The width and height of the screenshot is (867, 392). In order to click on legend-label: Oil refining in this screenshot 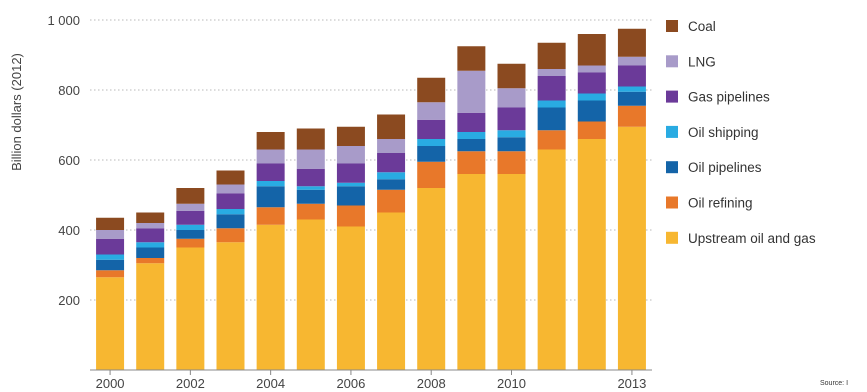, I will do `click(720, 203)`.